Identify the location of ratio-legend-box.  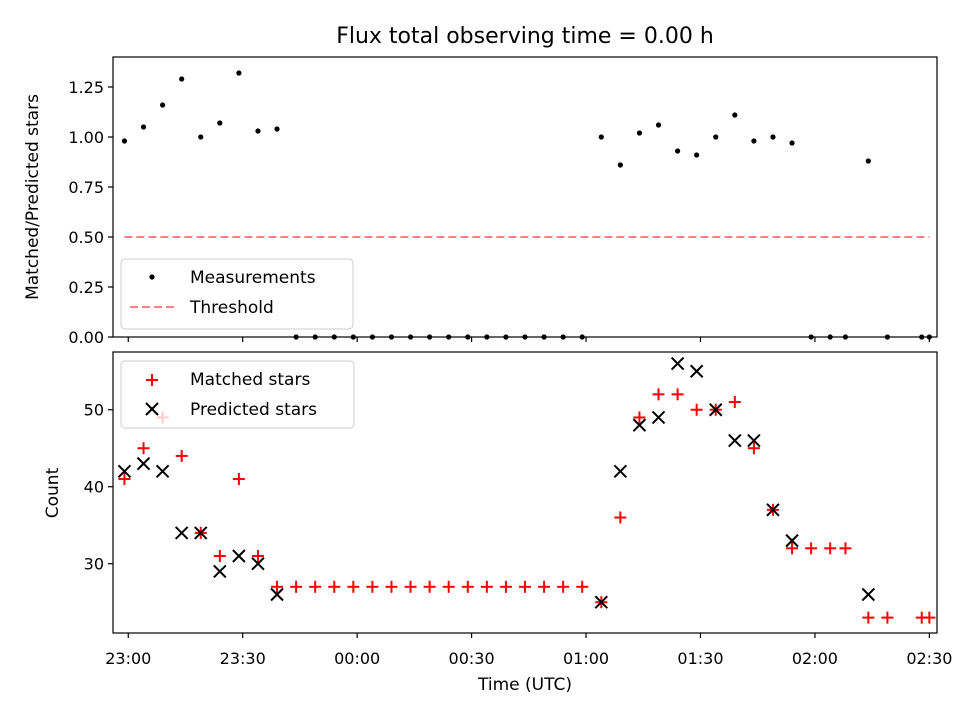
(237, 294).